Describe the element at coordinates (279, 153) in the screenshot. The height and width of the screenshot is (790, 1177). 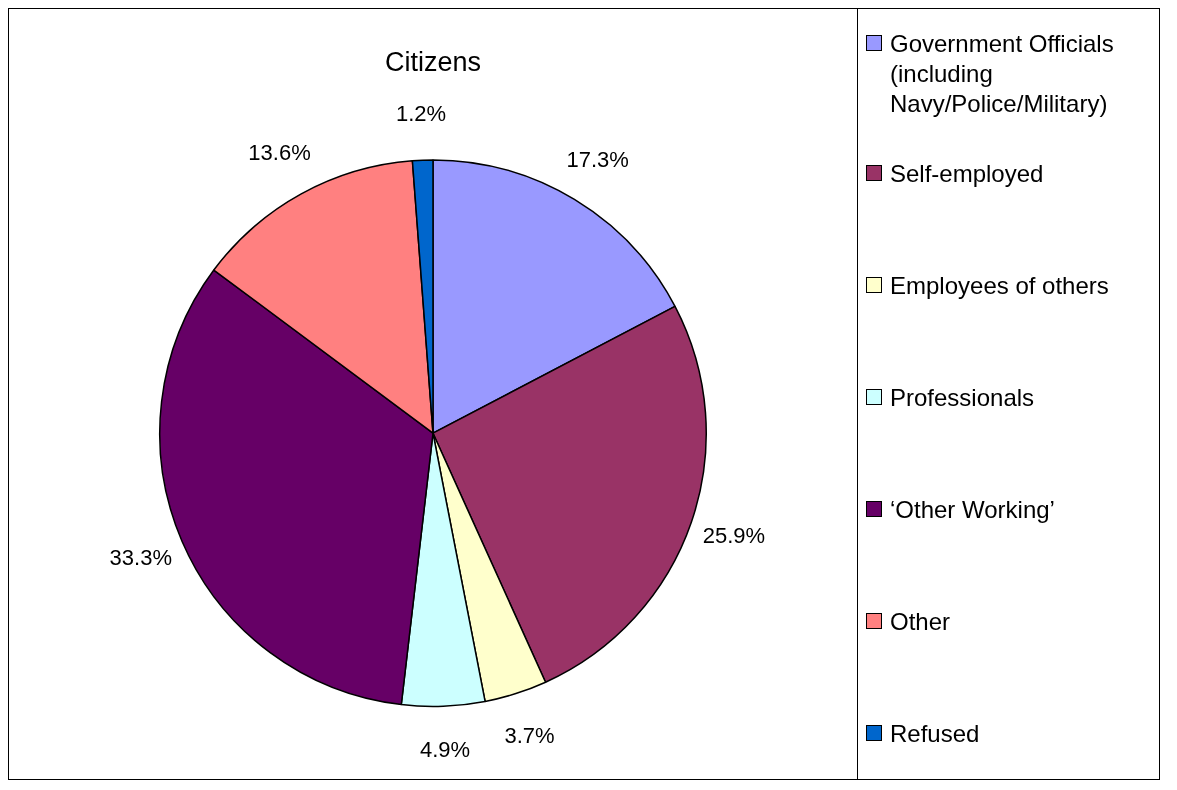
I see `data-label: 13.6%` at that location.